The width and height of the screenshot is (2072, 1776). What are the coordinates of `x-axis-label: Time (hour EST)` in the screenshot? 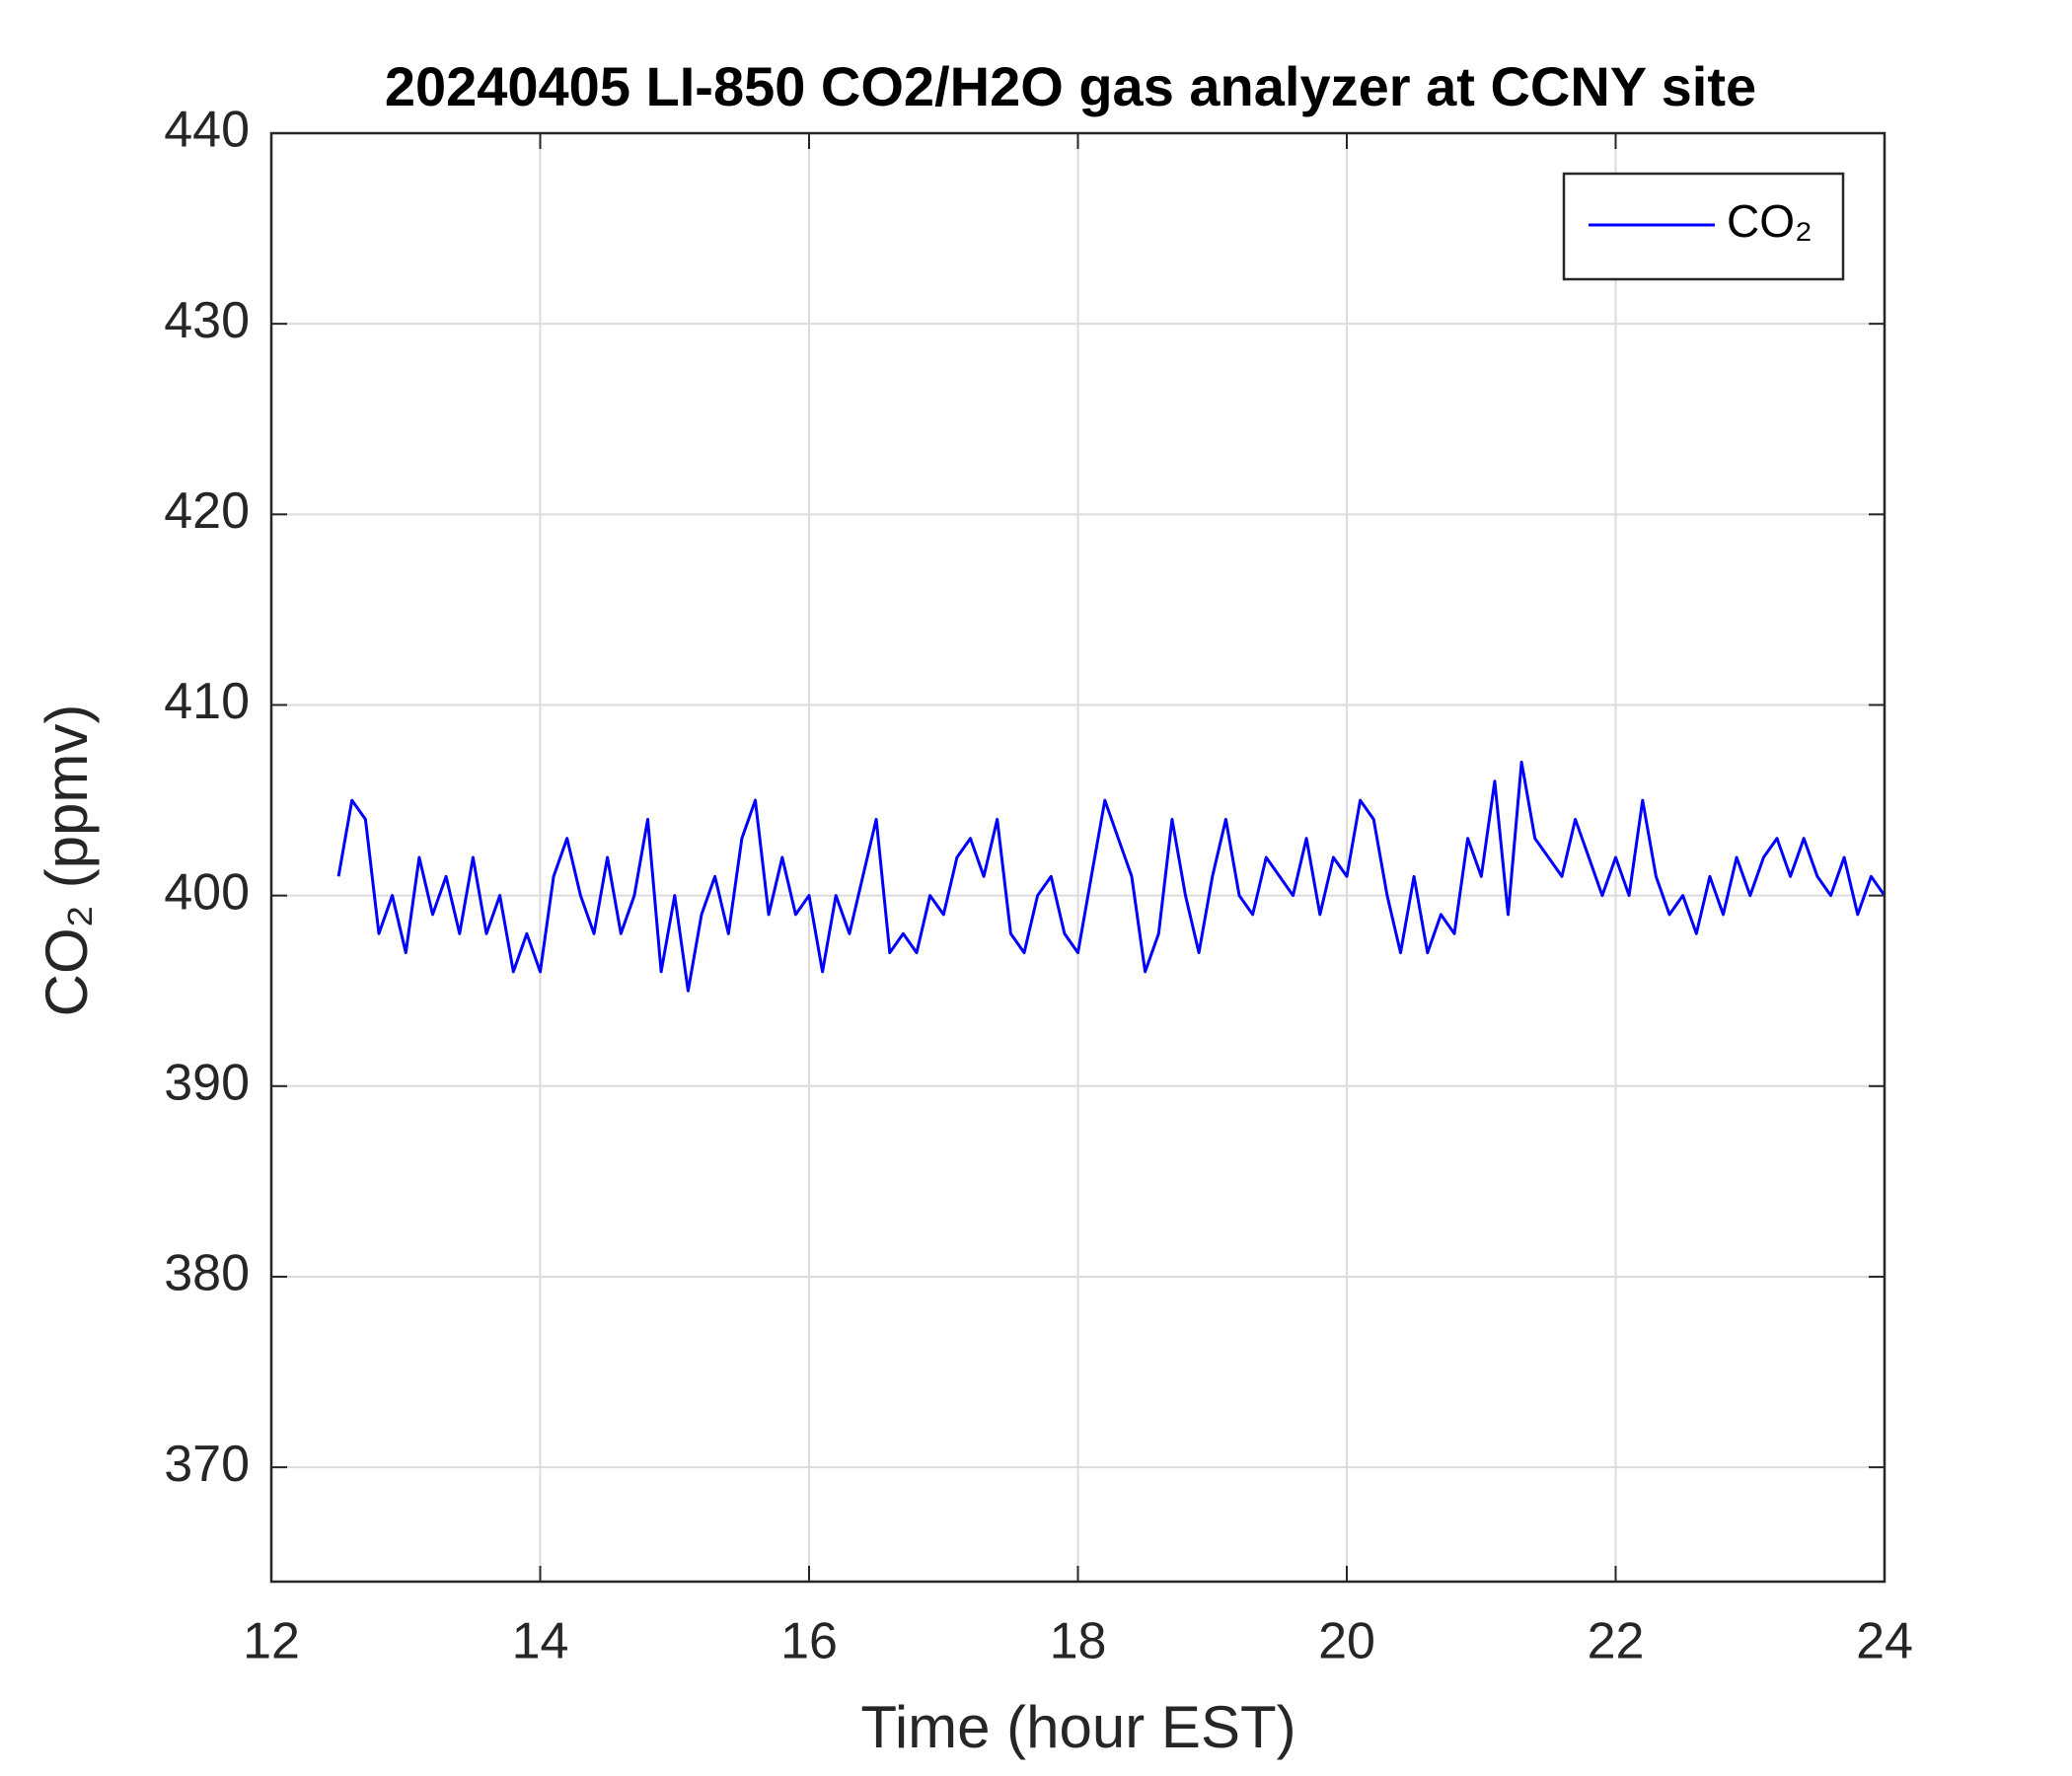 It's located at (1077, 1727).